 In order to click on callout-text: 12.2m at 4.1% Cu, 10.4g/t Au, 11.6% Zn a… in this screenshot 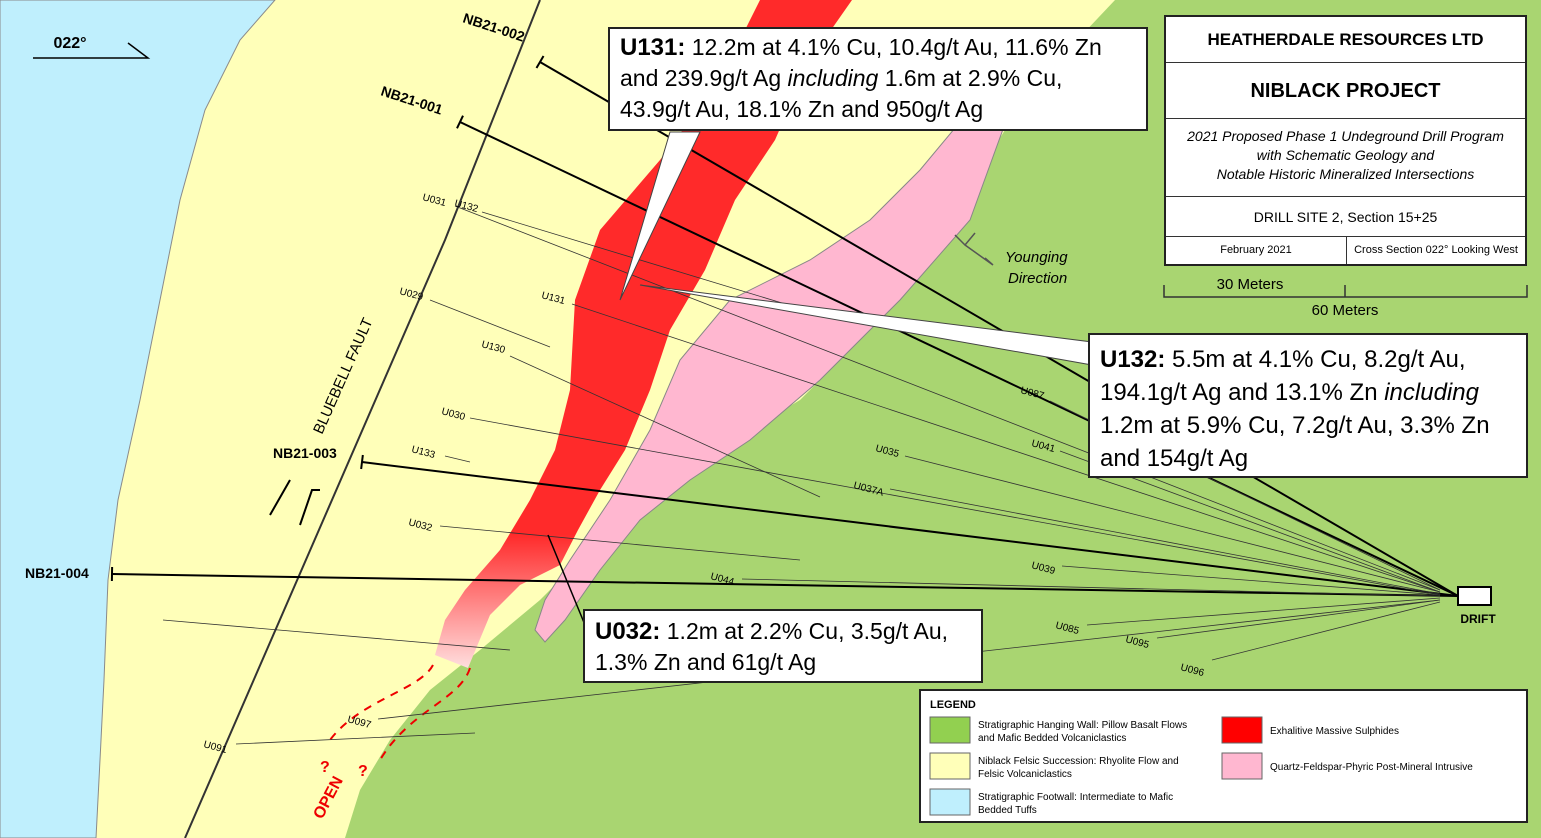, I will do `click(861, 62)`.